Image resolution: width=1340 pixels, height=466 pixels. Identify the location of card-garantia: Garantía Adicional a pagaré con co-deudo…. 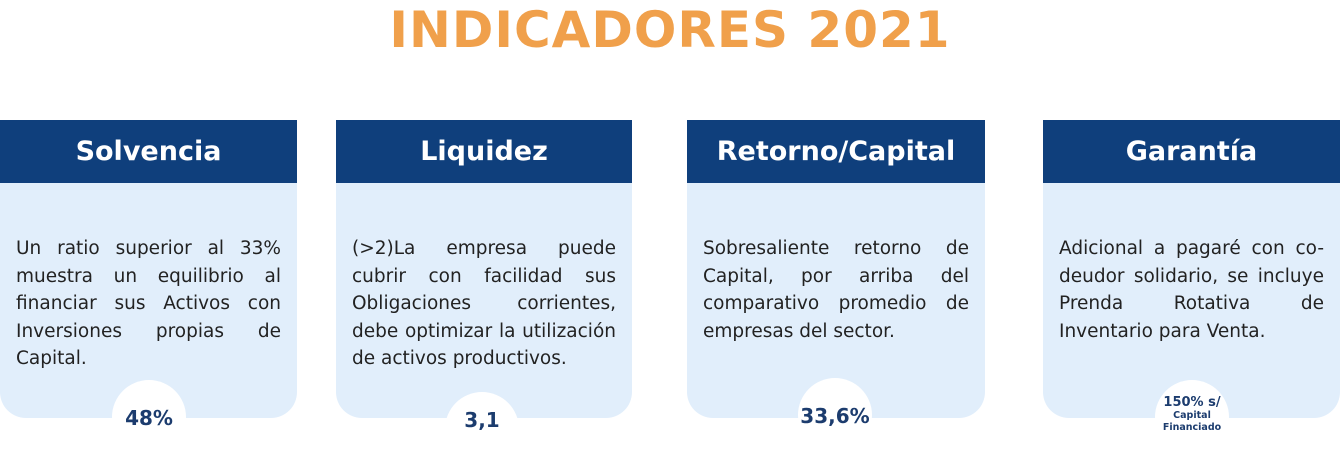
(1191, 269).